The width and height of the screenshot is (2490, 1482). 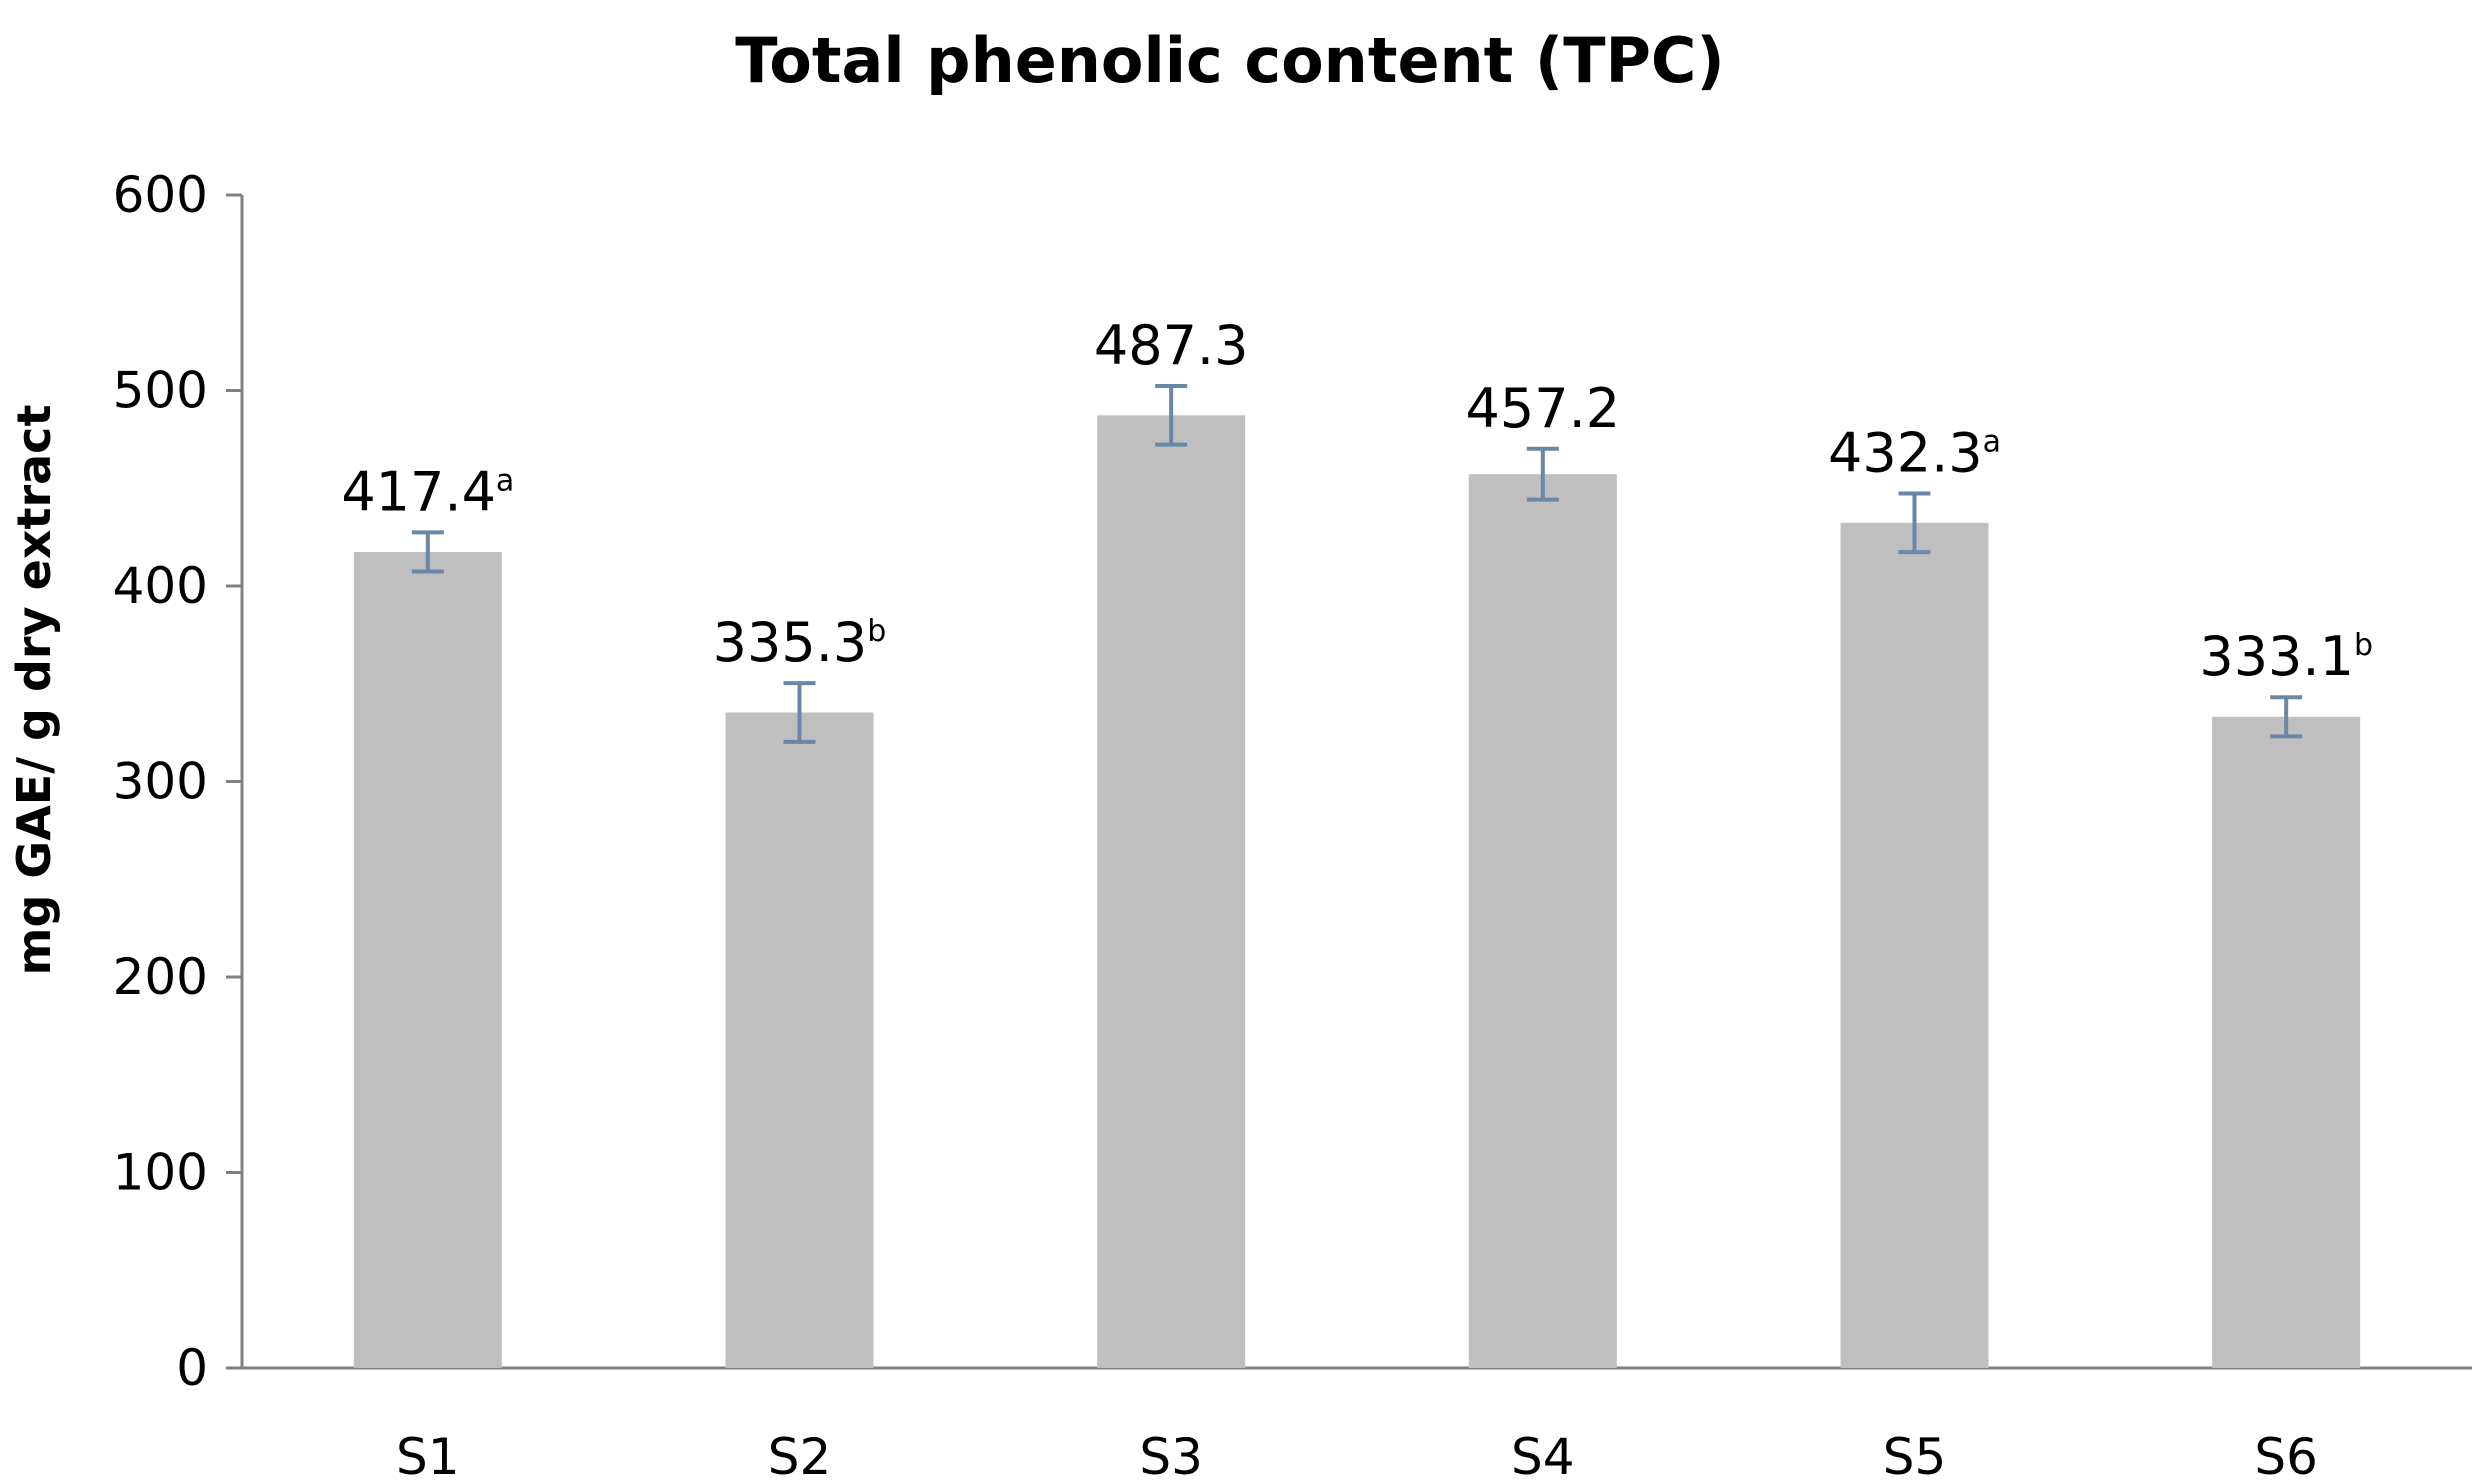 What do you see at coordinates (160, 782) in the screenshot?
I see `y-tick-label: 300` at bounding box center [160, 782].